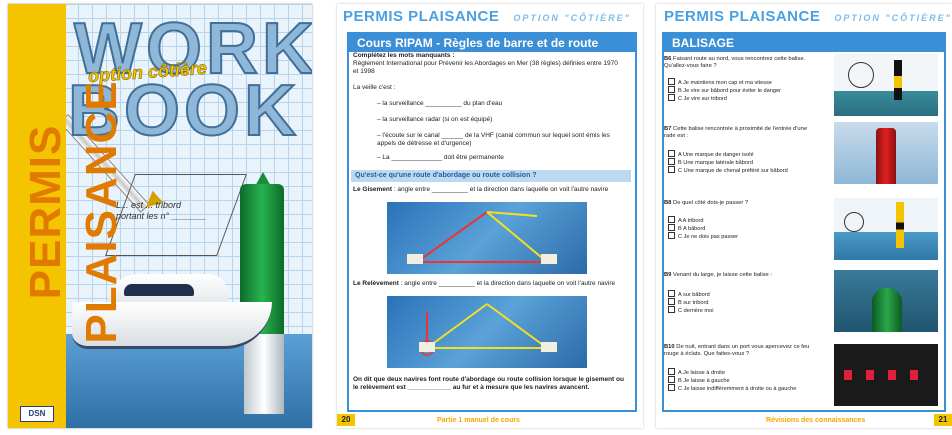 The image size is (952, 435). Describe the element at coordinates (710, 162) in the screenshot. I see `answer-choice: B Une marque latérale bâbord` at that location.